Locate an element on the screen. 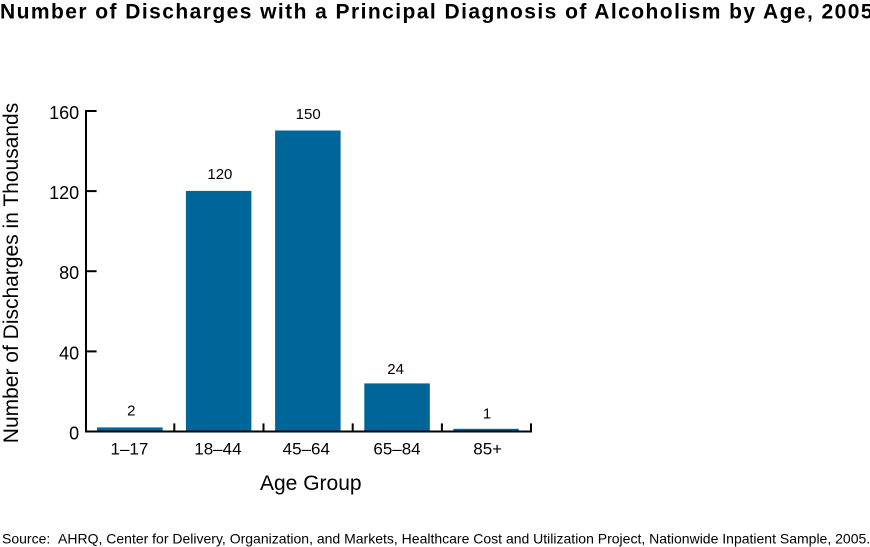  svg-text: 24 is located at coordinates (395, 369).